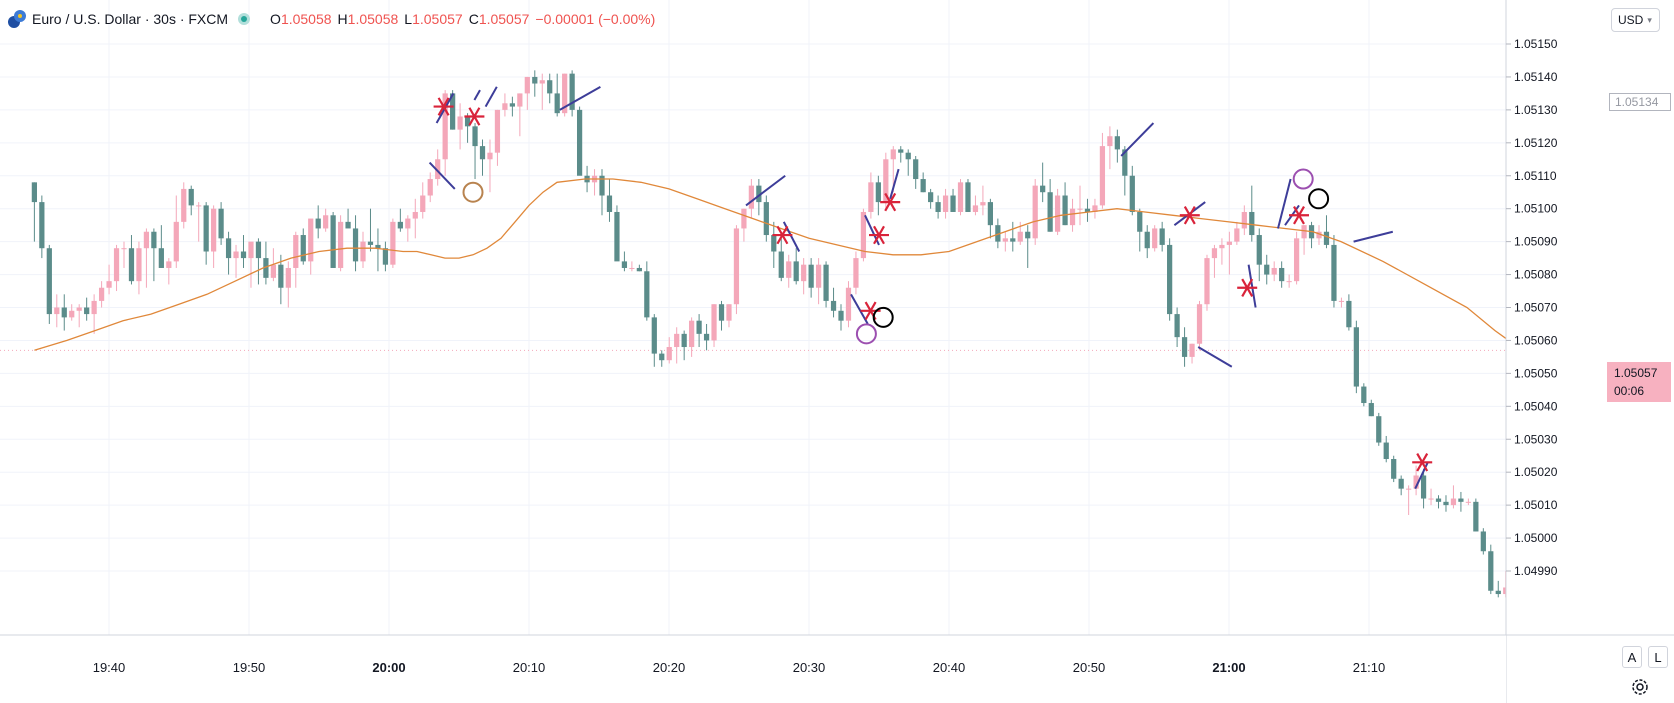 The image size is (1674, 703). Describe the element at coordinates (1536, 538) in the screenshot. I see `price-tick-label: 1.05000` at that location.